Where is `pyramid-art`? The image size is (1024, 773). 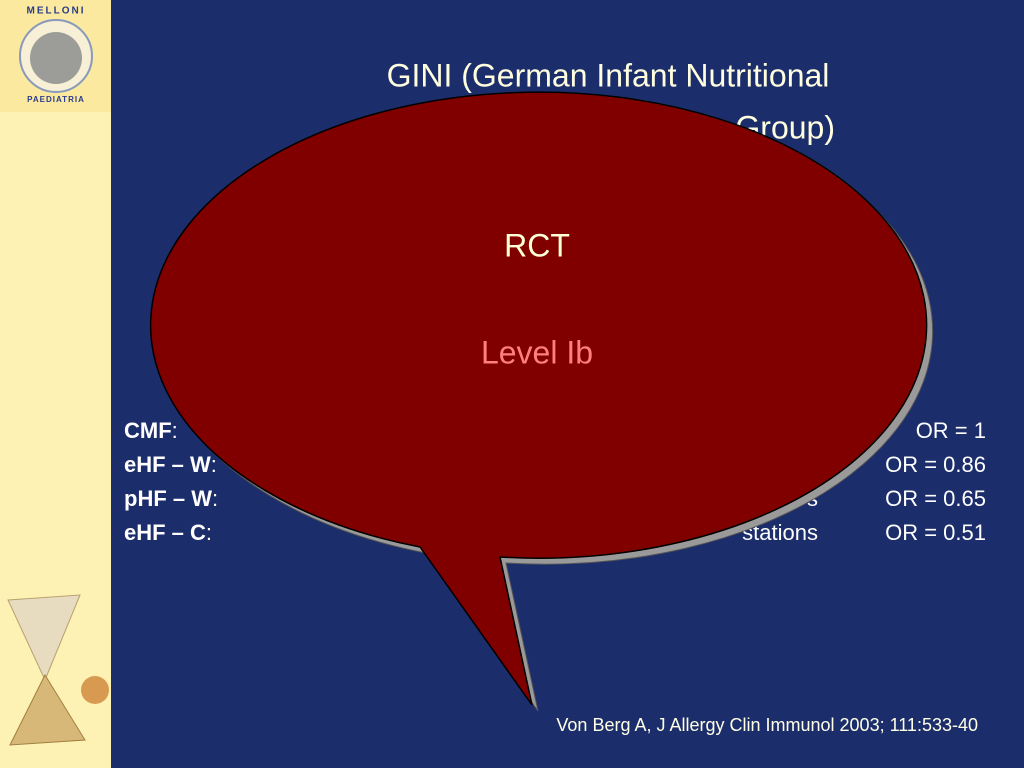 pyramid-art is located at coordinates (58, 670).